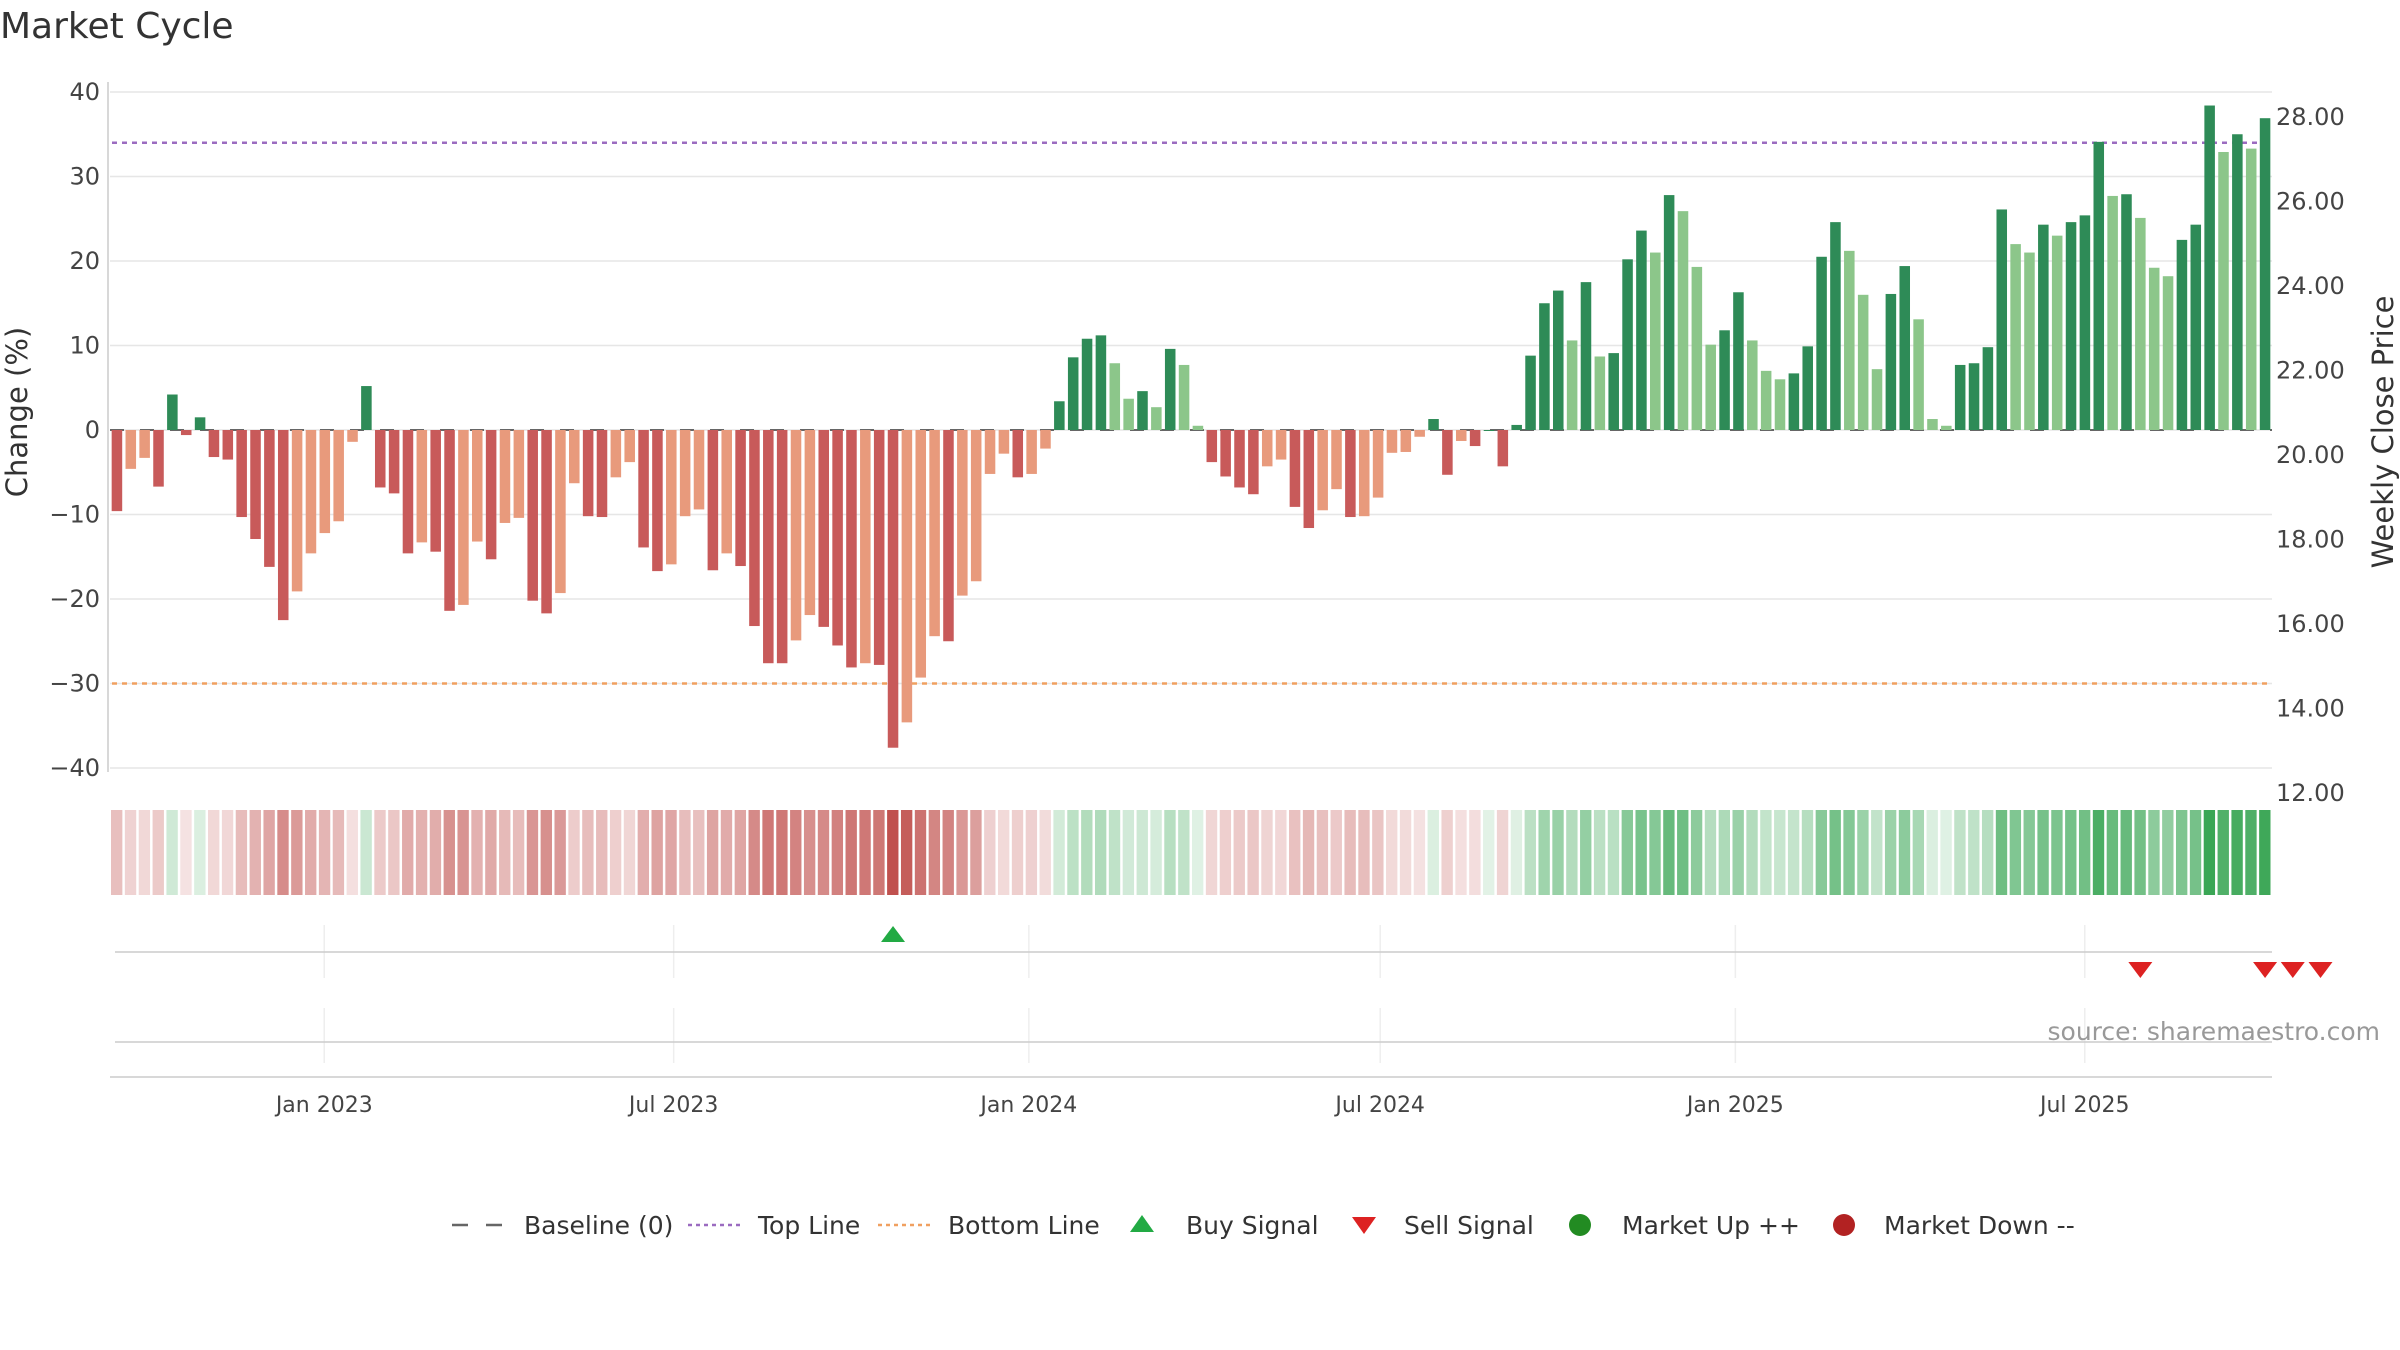 The height and width of the screenshot is (1350, 2400). I want to click on left-tick-label: 0, so click(92, 430).